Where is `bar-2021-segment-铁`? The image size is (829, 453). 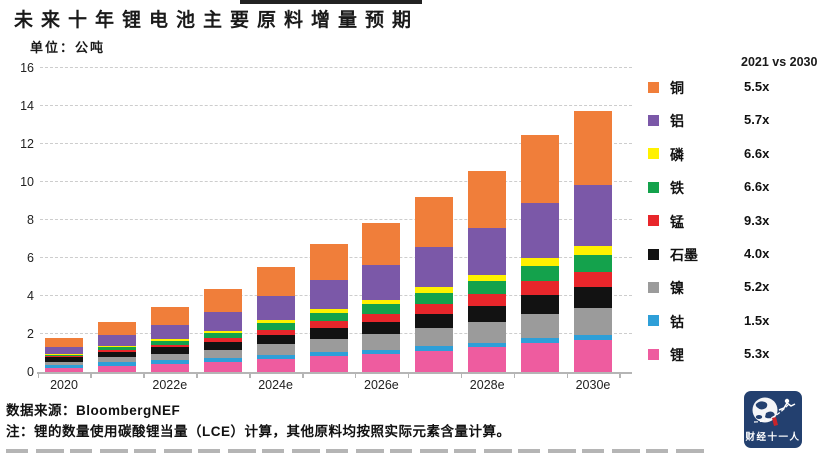 bar-2021-segment-铁 is located at coordinates (116, 348).